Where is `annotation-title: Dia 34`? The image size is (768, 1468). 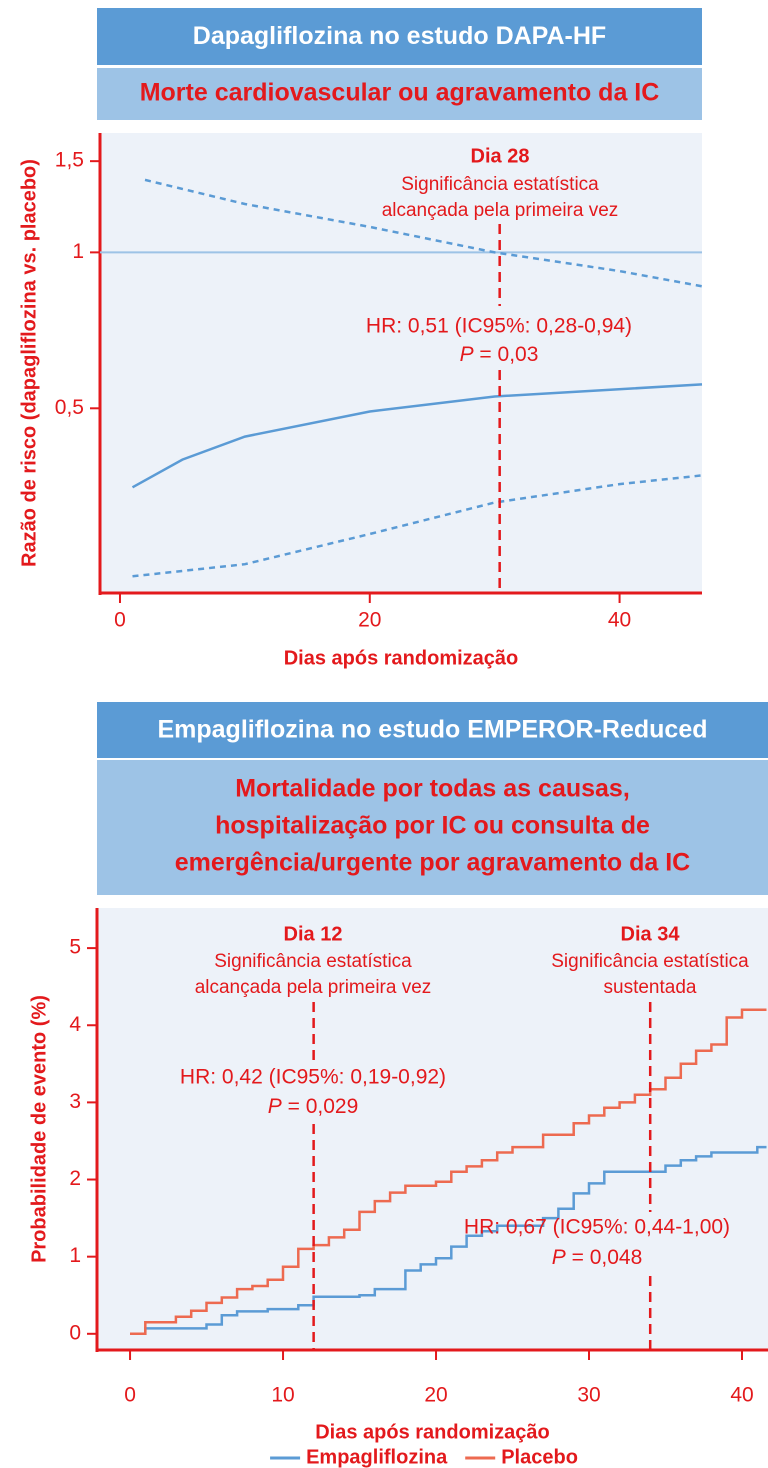 annotation-title: Dia 34 is located at coordinates (651, 934).